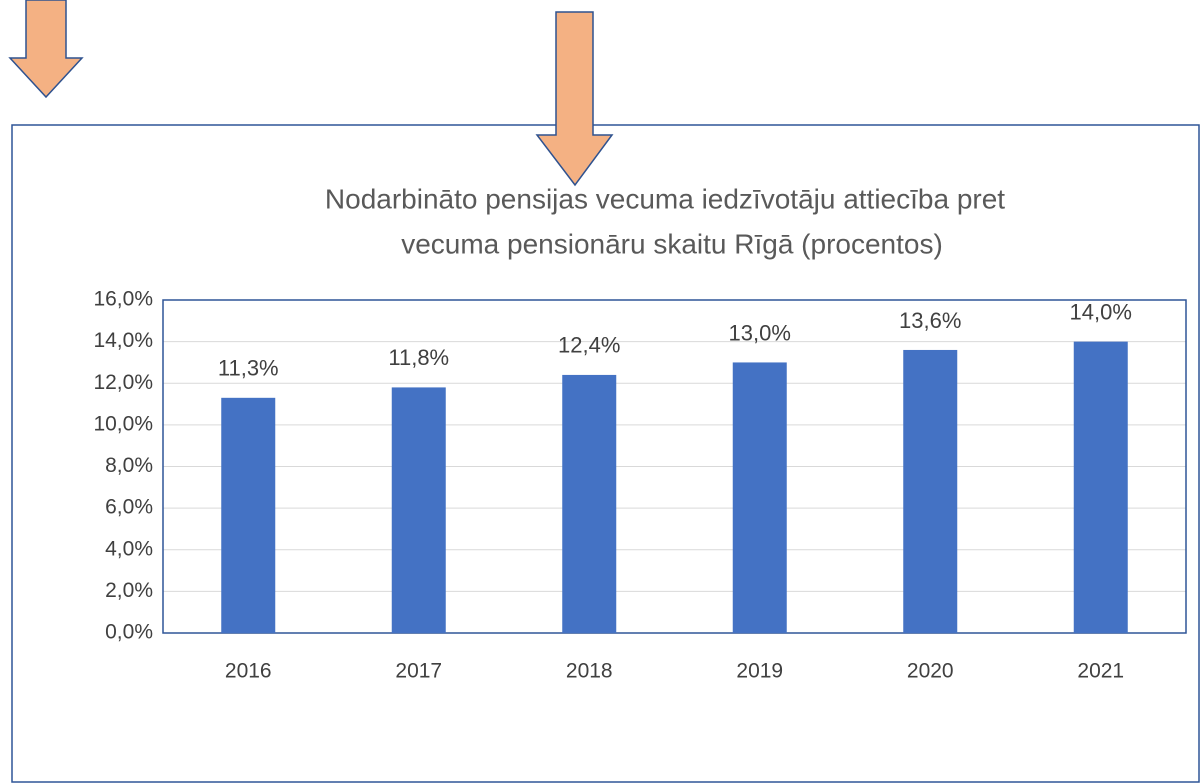 Image resolution: width=1201 pixels, height=784 pixels. What do you see at coordinates (129, 465) in the screenshot?
I see `y-tick-label: 8,0%` at bounding box center [129, 465].